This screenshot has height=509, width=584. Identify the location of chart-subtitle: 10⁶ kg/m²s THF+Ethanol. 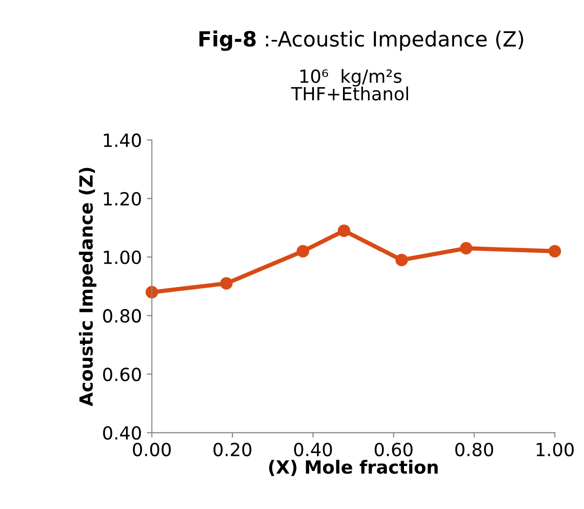
(349, 85).